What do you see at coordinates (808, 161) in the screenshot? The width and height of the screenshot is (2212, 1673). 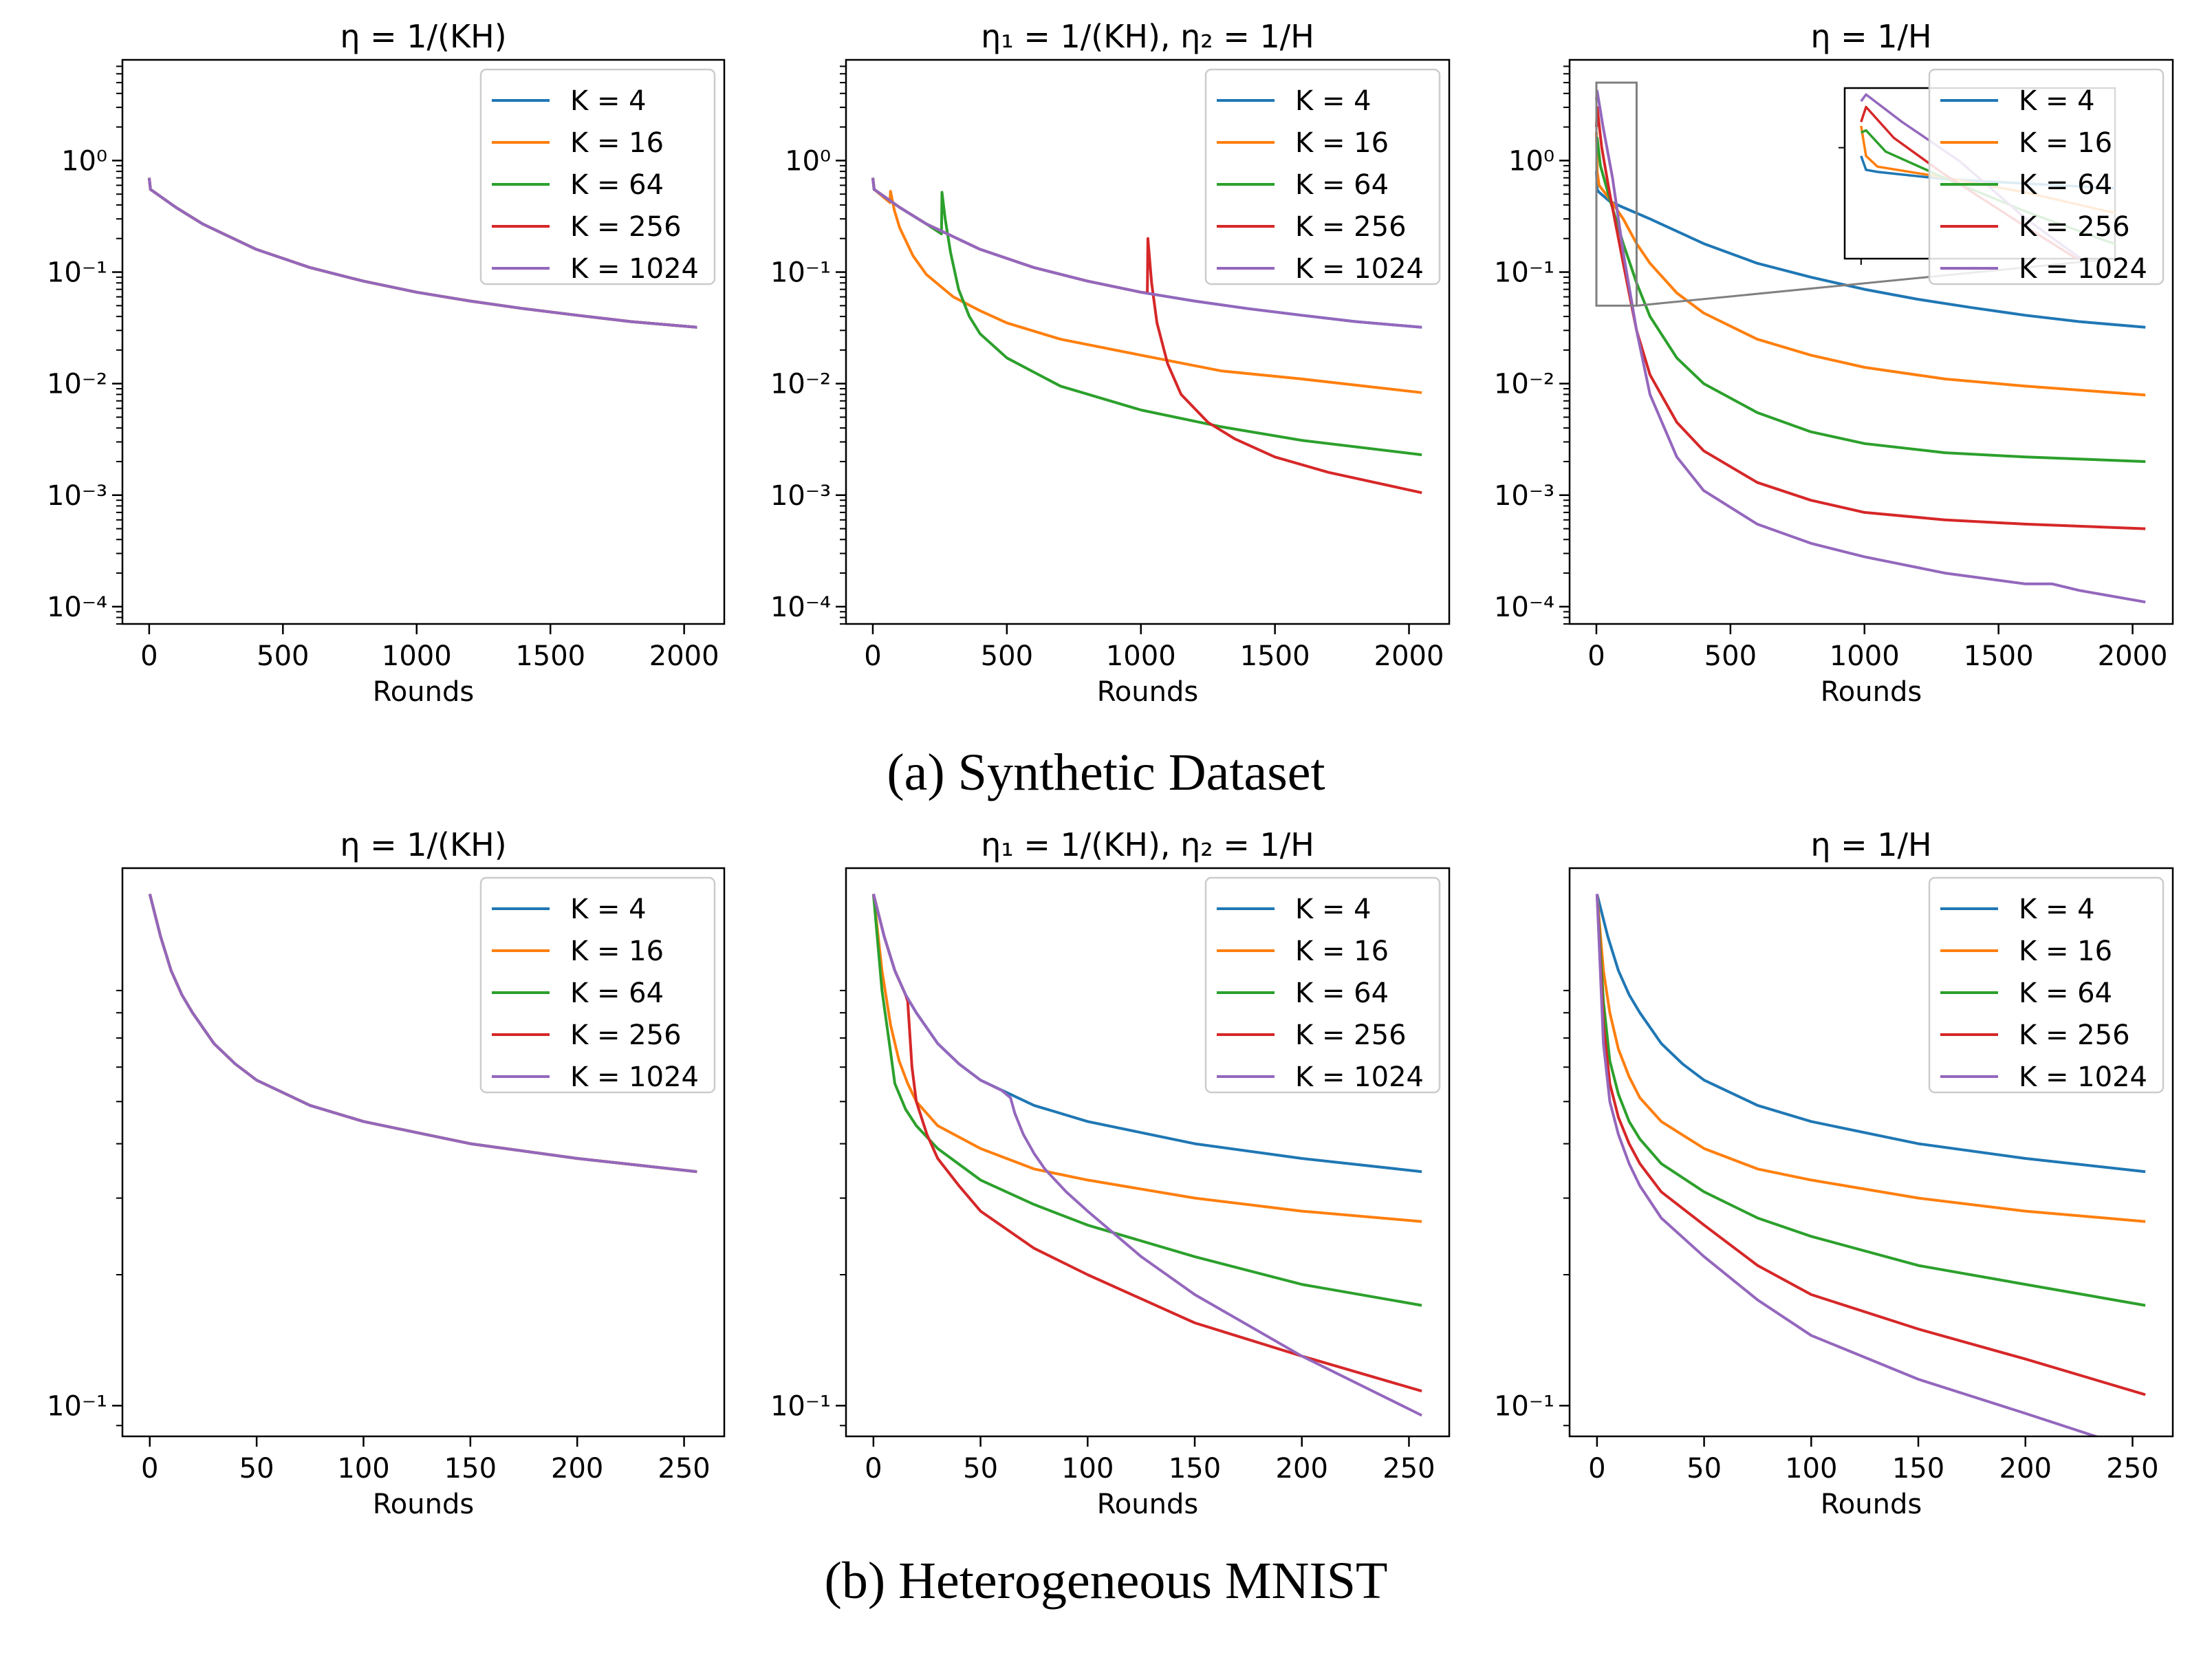 I see `y-tick-label: 10⁰` at bounding box center [808, 161].